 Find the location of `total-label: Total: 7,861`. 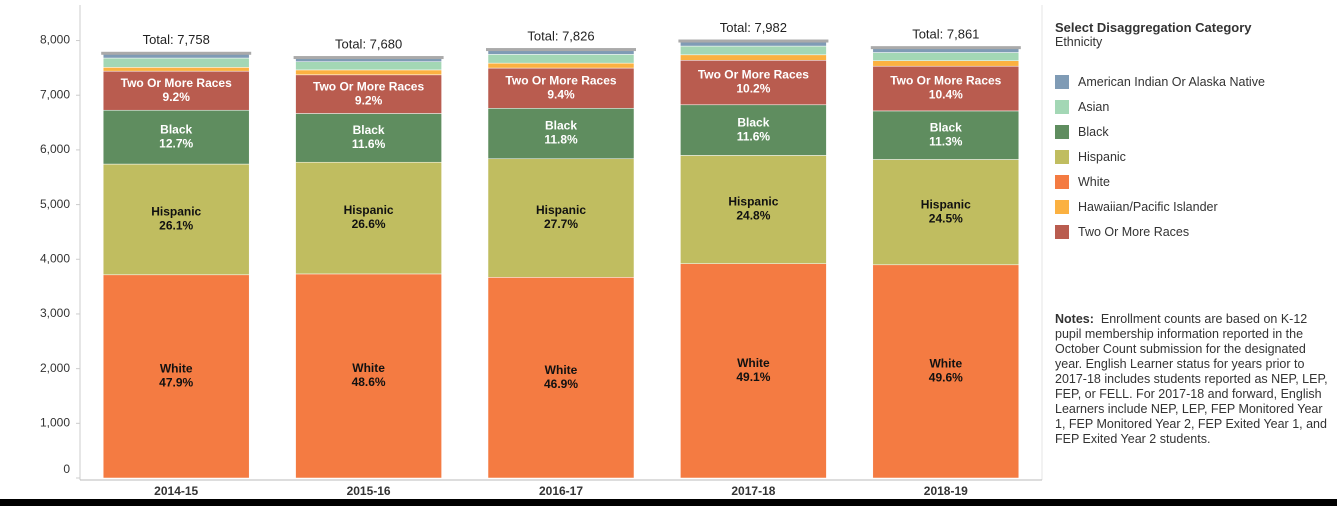

total-label: Total: 7,861 is located at coordinates (945, 34).